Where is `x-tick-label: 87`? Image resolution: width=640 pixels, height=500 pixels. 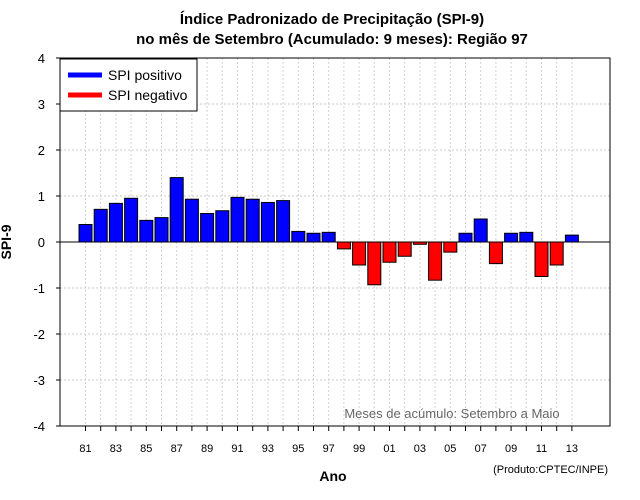 x-tick-label: 87 is located at coordinates (177, 449).